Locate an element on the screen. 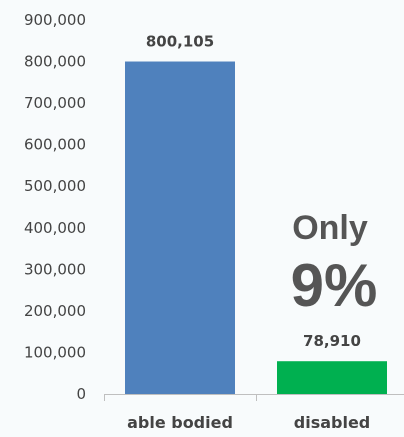  y-tick-label: 0 is located at coordinates (81, 394).